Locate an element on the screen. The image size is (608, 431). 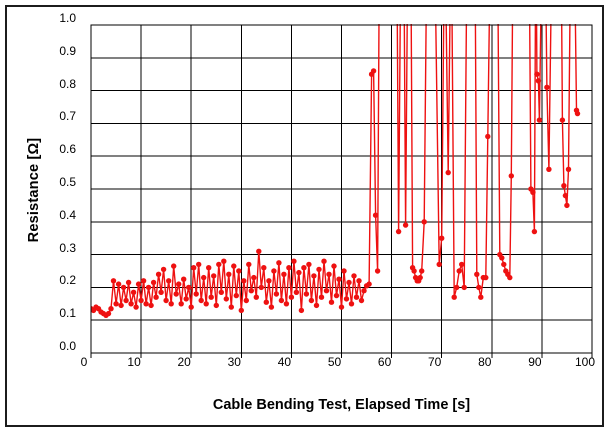
x-tick-label: 100 is located at coordinates (585, 362).